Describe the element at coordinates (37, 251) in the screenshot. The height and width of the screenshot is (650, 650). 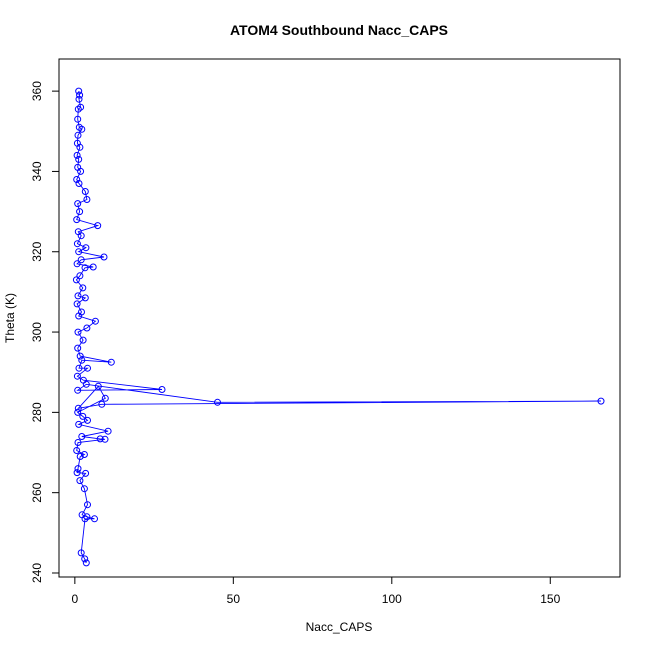
I see `y-tick-label: 320` at that location.